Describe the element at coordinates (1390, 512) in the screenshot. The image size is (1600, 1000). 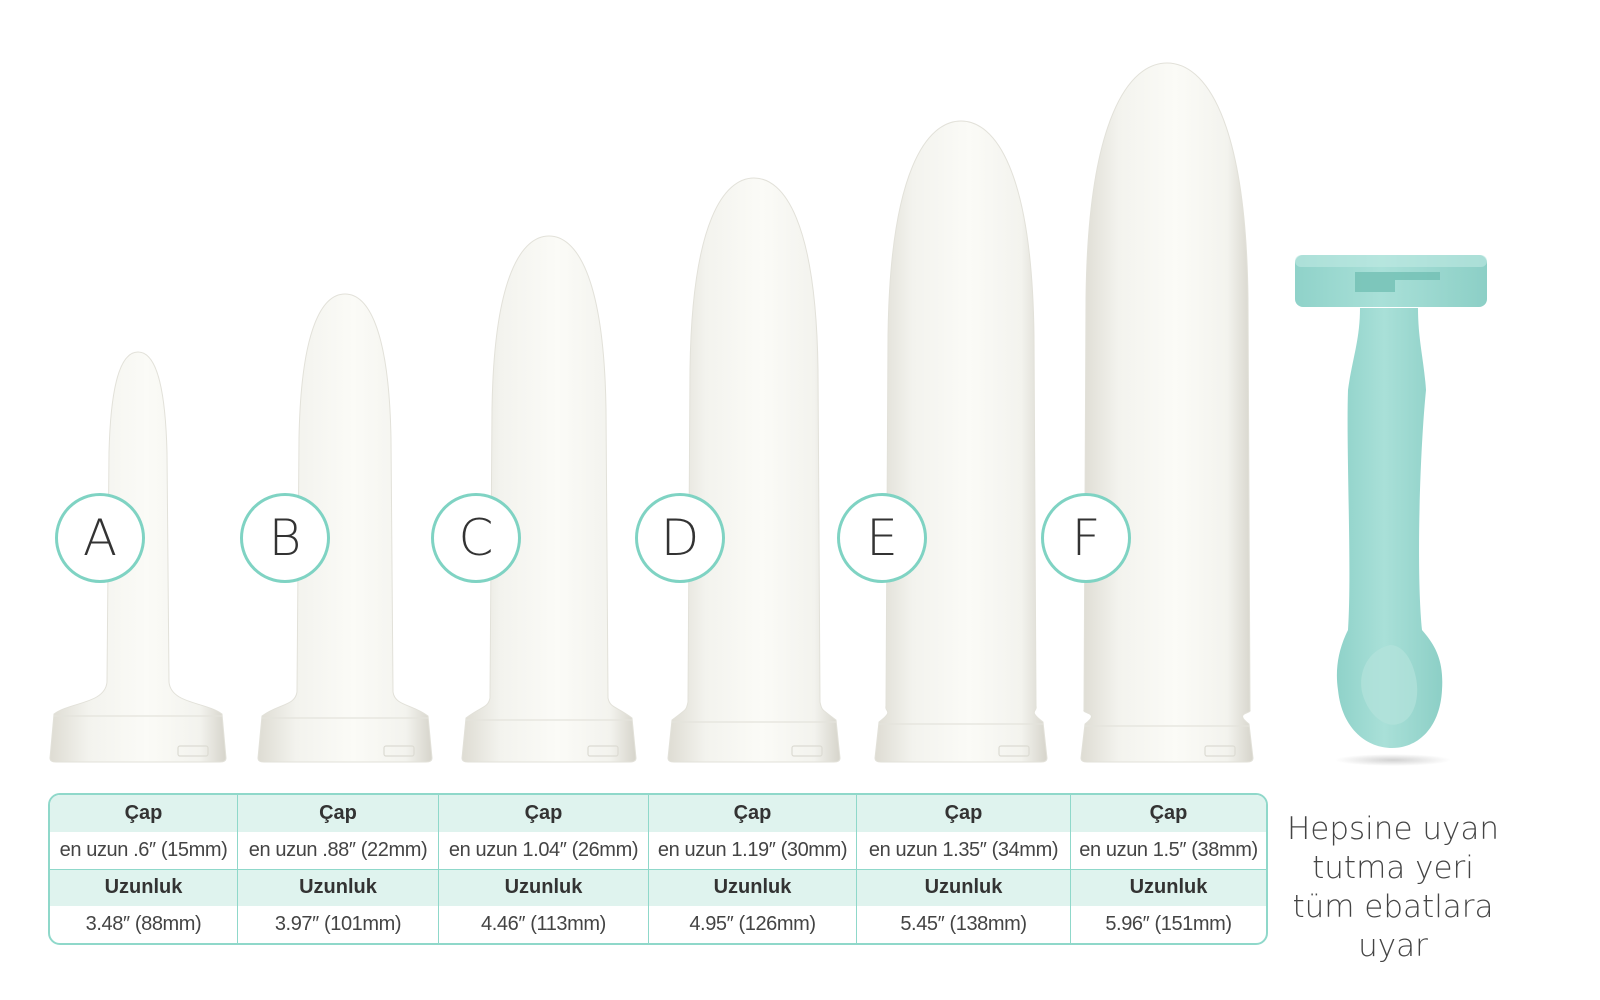
I see `universal-handle` at that location.